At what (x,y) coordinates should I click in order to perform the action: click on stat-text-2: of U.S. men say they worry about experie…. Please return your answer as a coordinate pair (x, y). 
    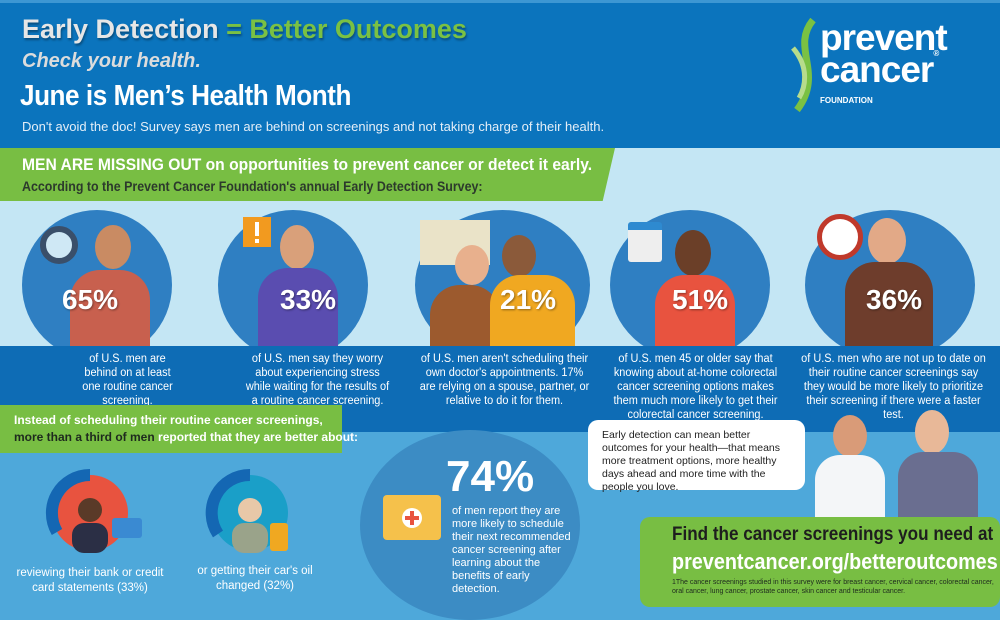
    Looking at the image, I should click on (317, 380).